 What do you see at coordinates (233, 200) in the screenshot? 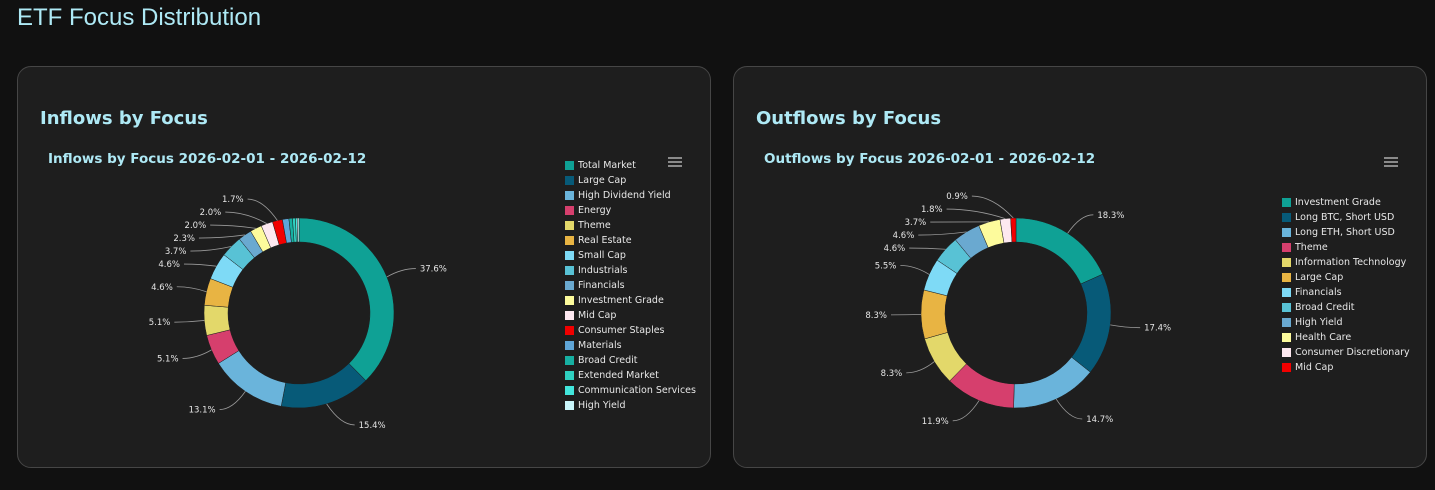
I see `data-label: 1.7%` at bounding box center [233, 200].